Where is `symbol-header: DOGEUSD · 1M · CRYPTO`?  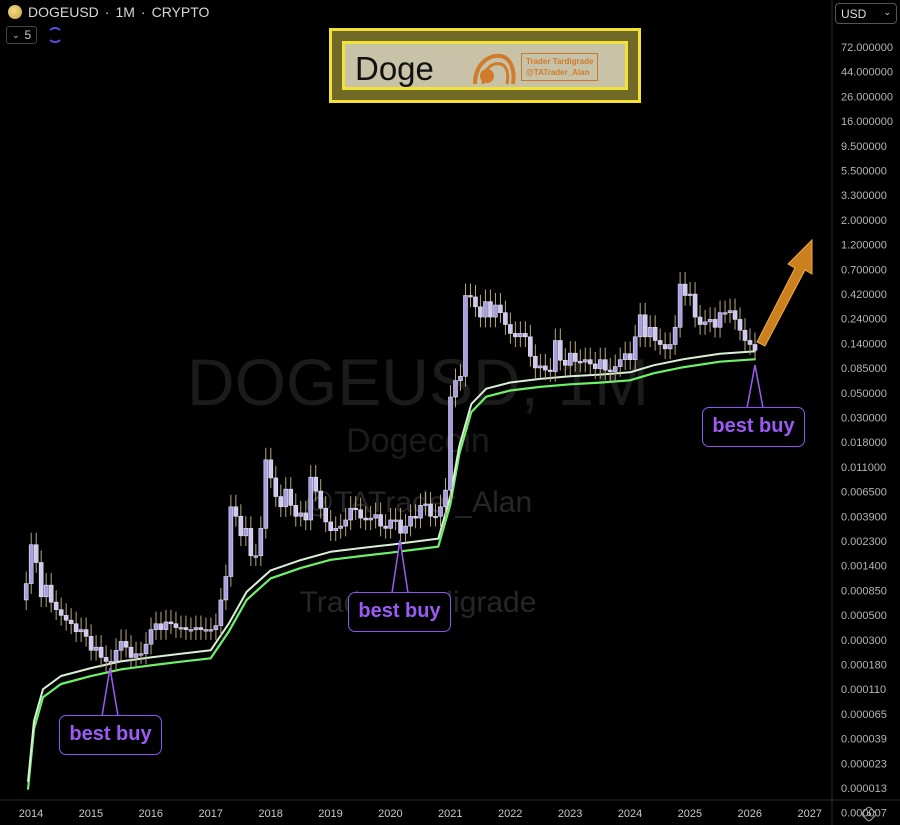
symbol-header: DOGEUSD · 1M · CRYPTO is located at coordinates (108, 12).